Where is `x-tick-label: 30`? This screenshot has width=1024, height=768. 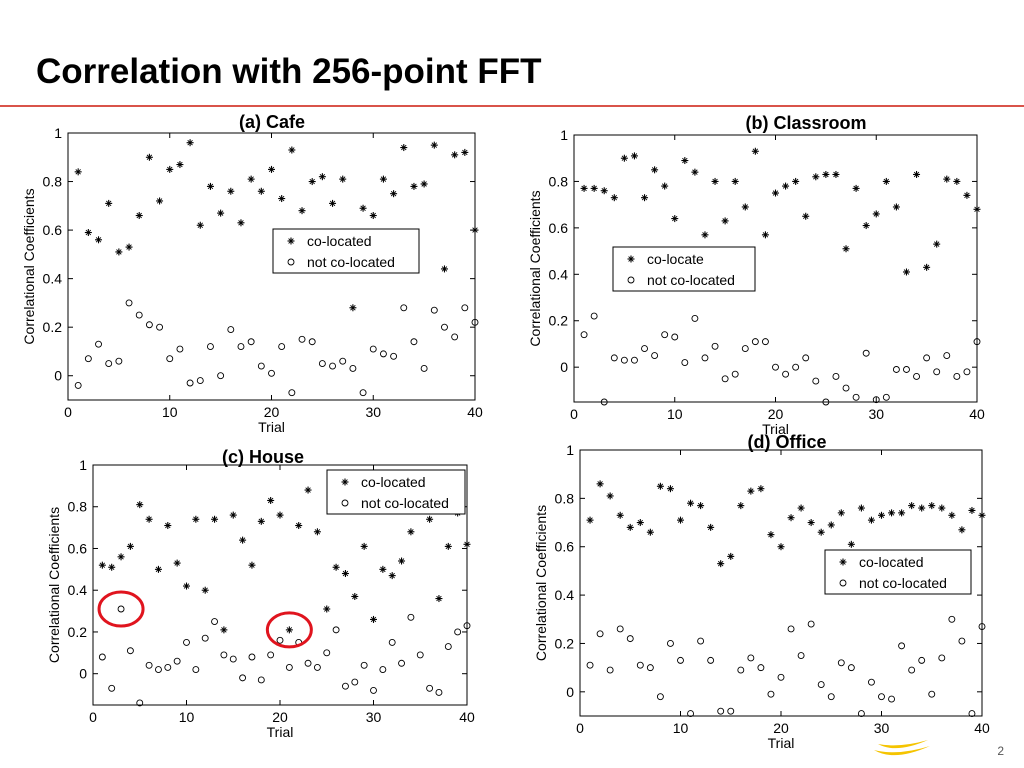
x-tick-label: 30 is located at coordinates (876, 414).